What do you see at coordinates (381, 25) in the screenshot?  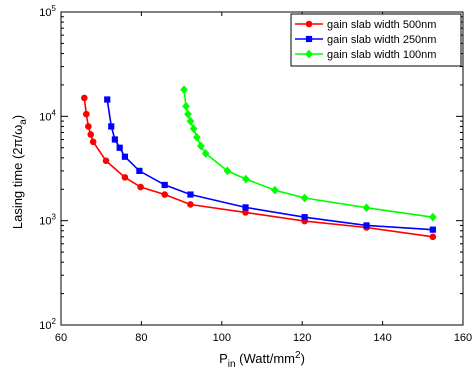 I see `legend-label: gain slab width 500nm` at bounding box center [381, 25].